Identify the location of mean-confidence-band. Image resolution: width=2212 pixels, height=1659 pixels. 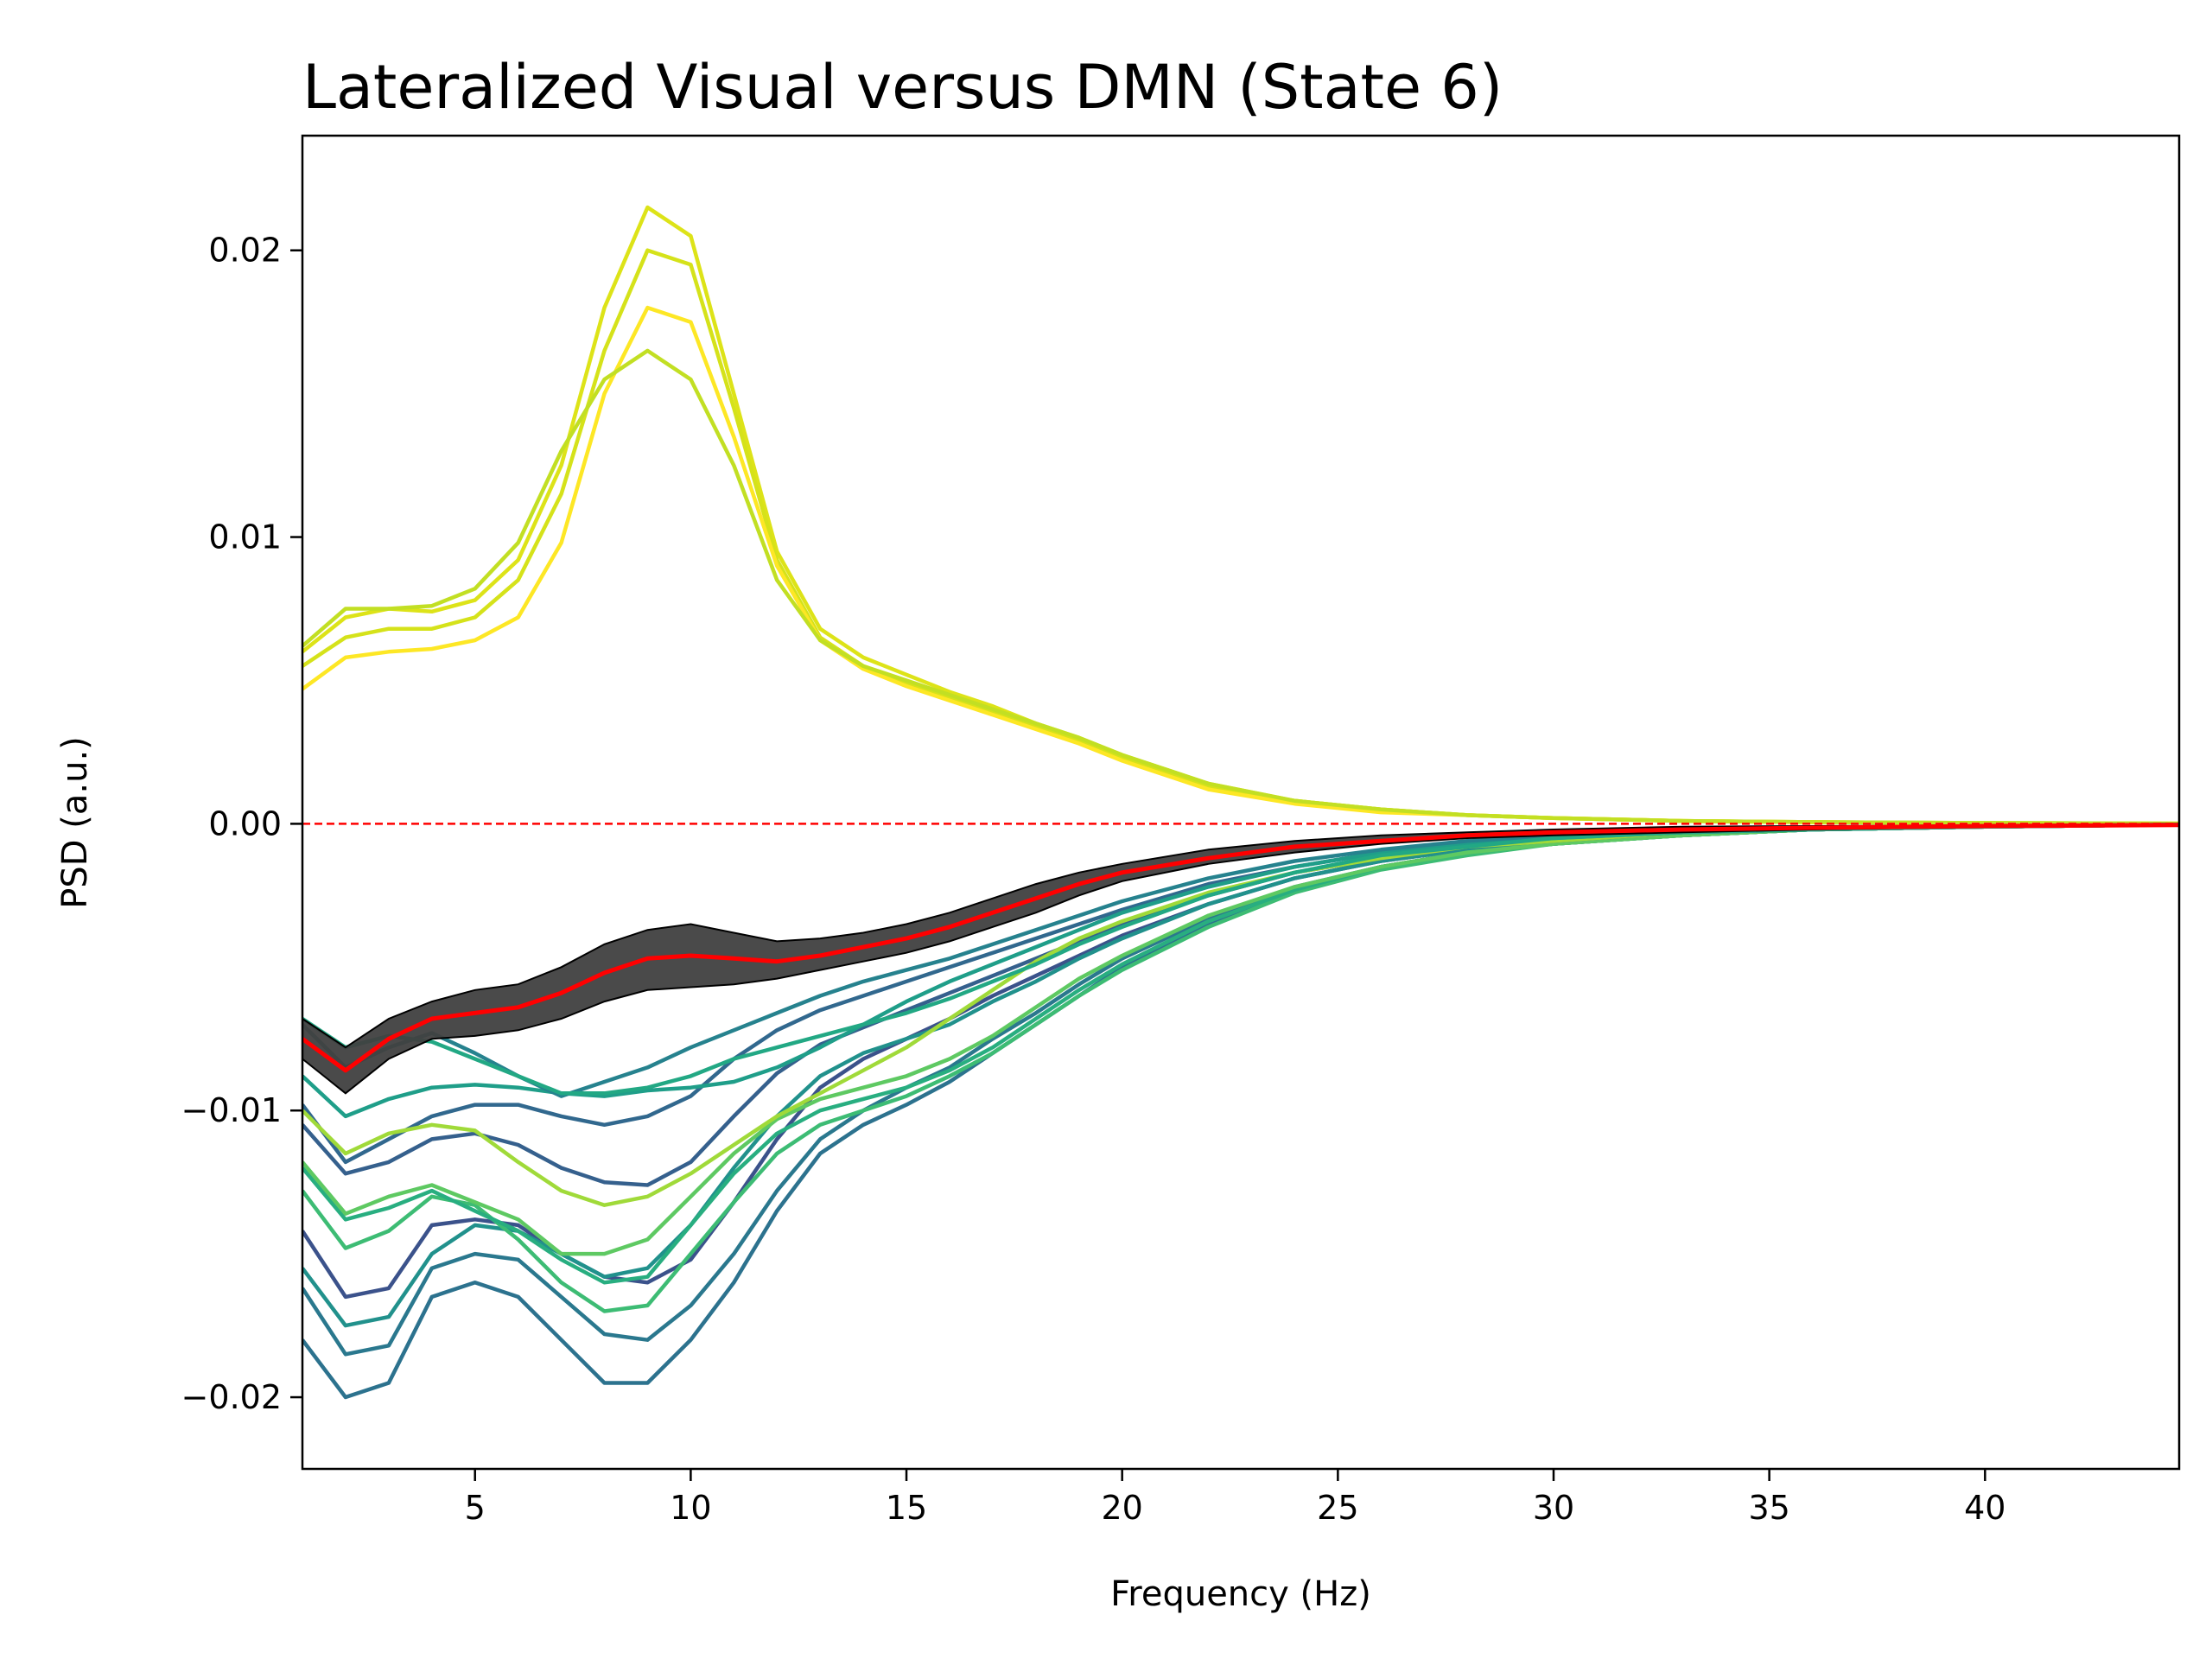
(1240, 959).